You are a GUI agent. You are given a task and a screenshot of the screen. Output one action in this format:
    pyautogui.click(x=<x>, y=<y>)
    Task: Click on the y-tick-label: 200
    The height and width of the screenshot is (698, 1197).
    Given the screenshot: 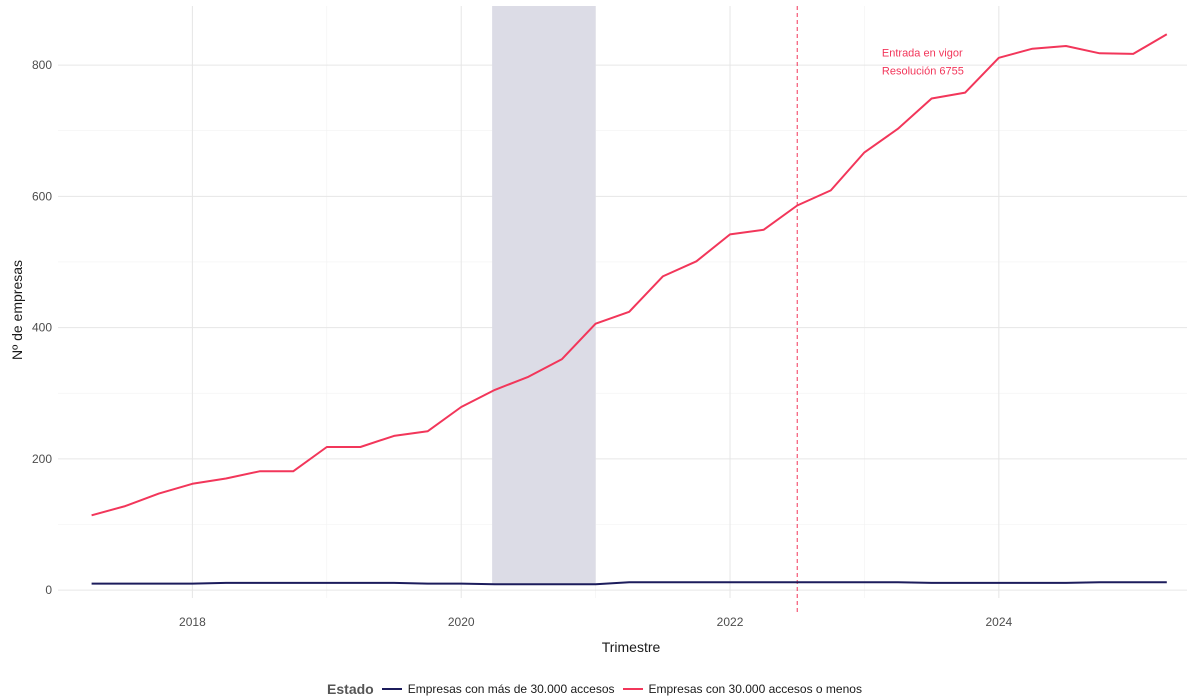 What is the action you would take?
    pyautogui.click(x=42, y=459)
    